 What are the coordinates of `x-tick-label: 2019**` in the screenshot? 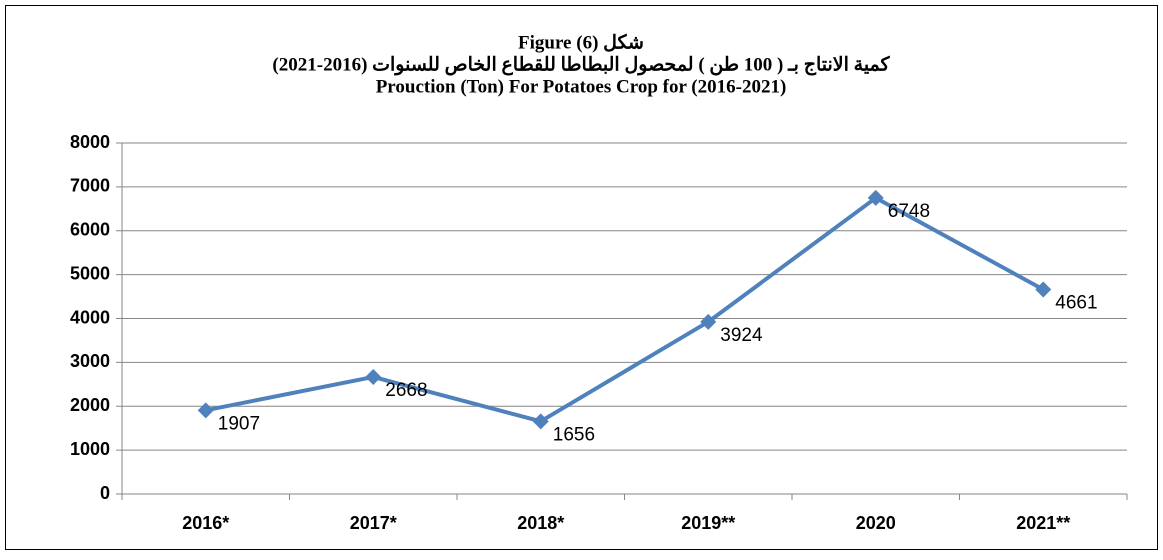 It's located at (708, 523).